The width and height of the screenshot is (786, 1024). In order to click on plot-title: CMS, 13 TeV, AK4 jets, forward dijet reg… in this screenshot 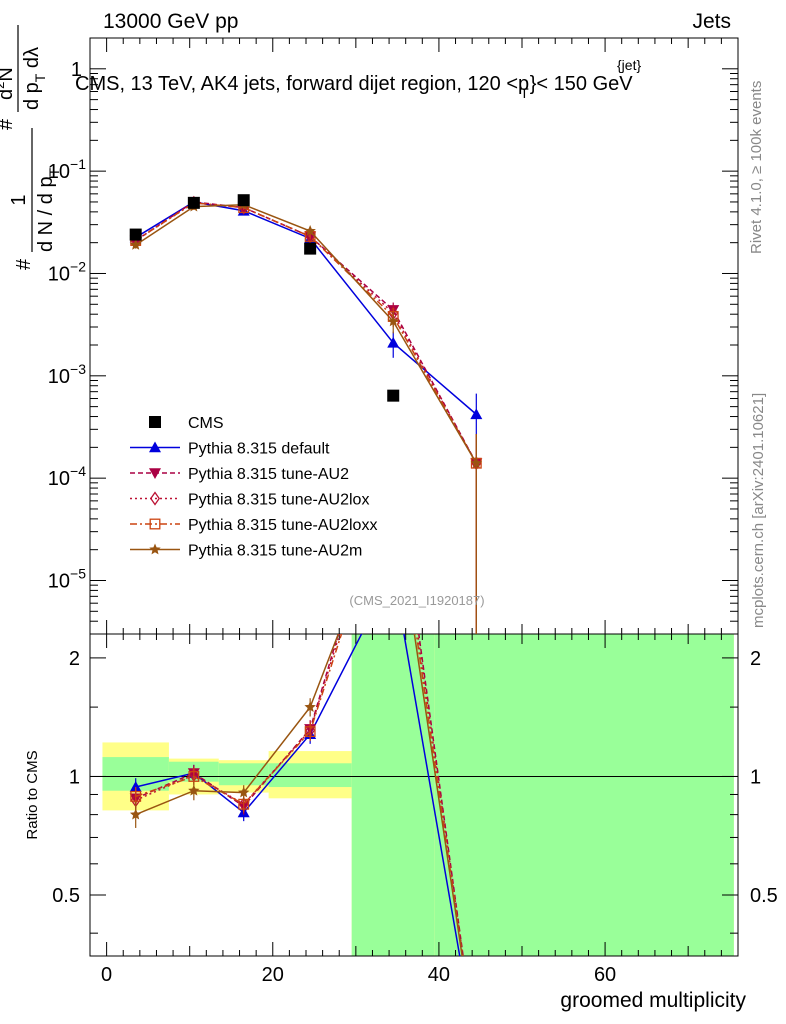, I will do `click(354, 87)`.